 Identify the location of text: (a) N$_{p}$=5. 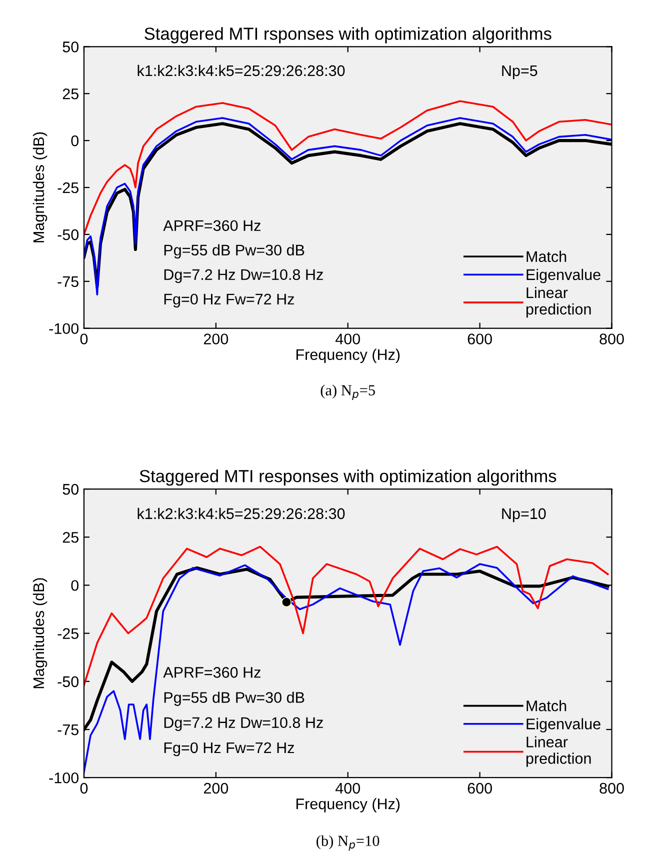
(347, 392).